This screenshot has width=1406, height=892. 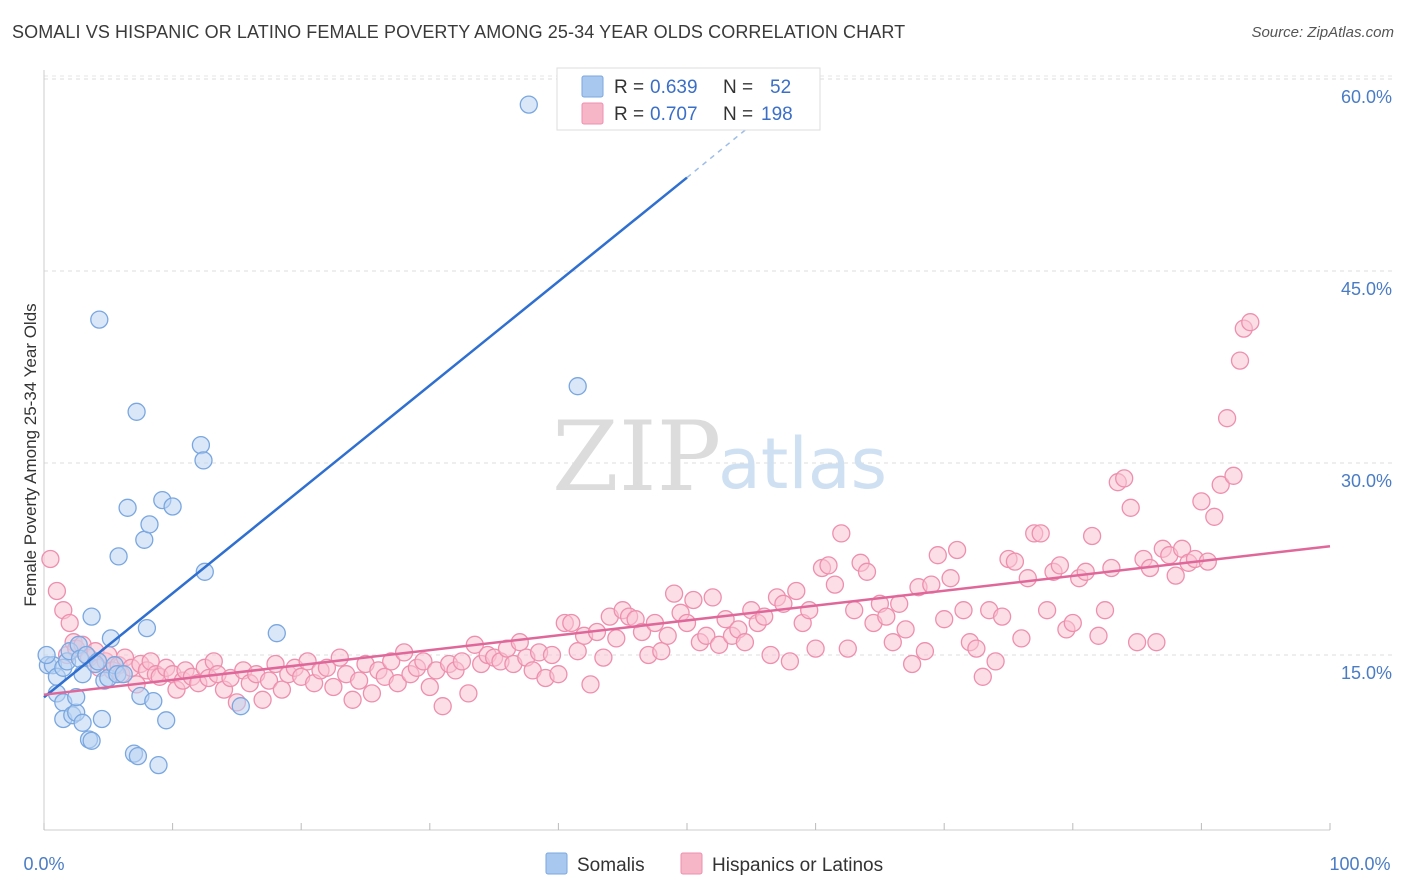 What do you see at coordinates (738, 87) in the screenshot?
I see `legend-n-label-somalis: N =` at bounding box center [738, 87].